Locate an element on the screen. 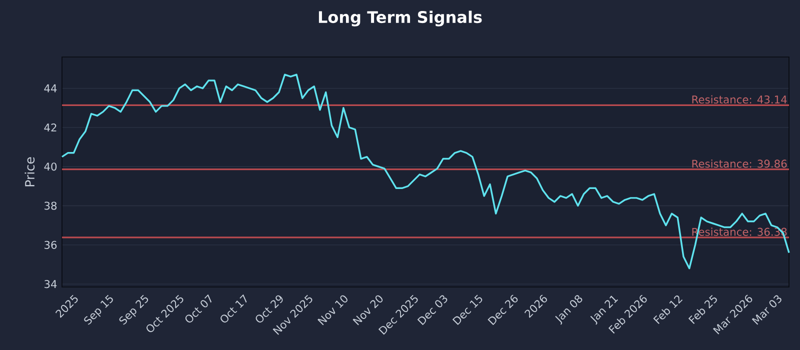 The image size is (800, 350). x-tick-label: Mar 03 is located at coordinates (767, 310).